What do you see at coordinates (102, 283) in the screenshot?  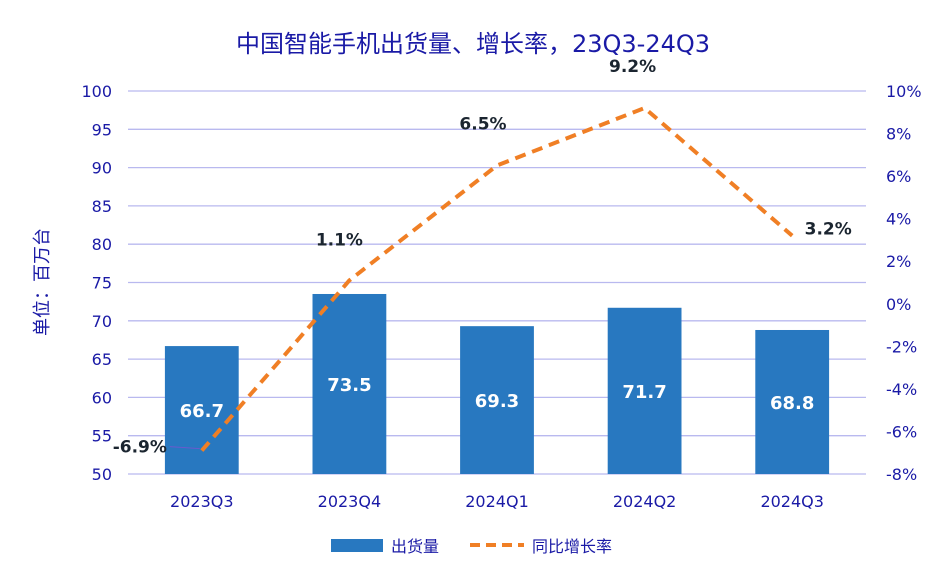 I see `y-axis-left-tick-label: 75` at bounding box center [102, 283].